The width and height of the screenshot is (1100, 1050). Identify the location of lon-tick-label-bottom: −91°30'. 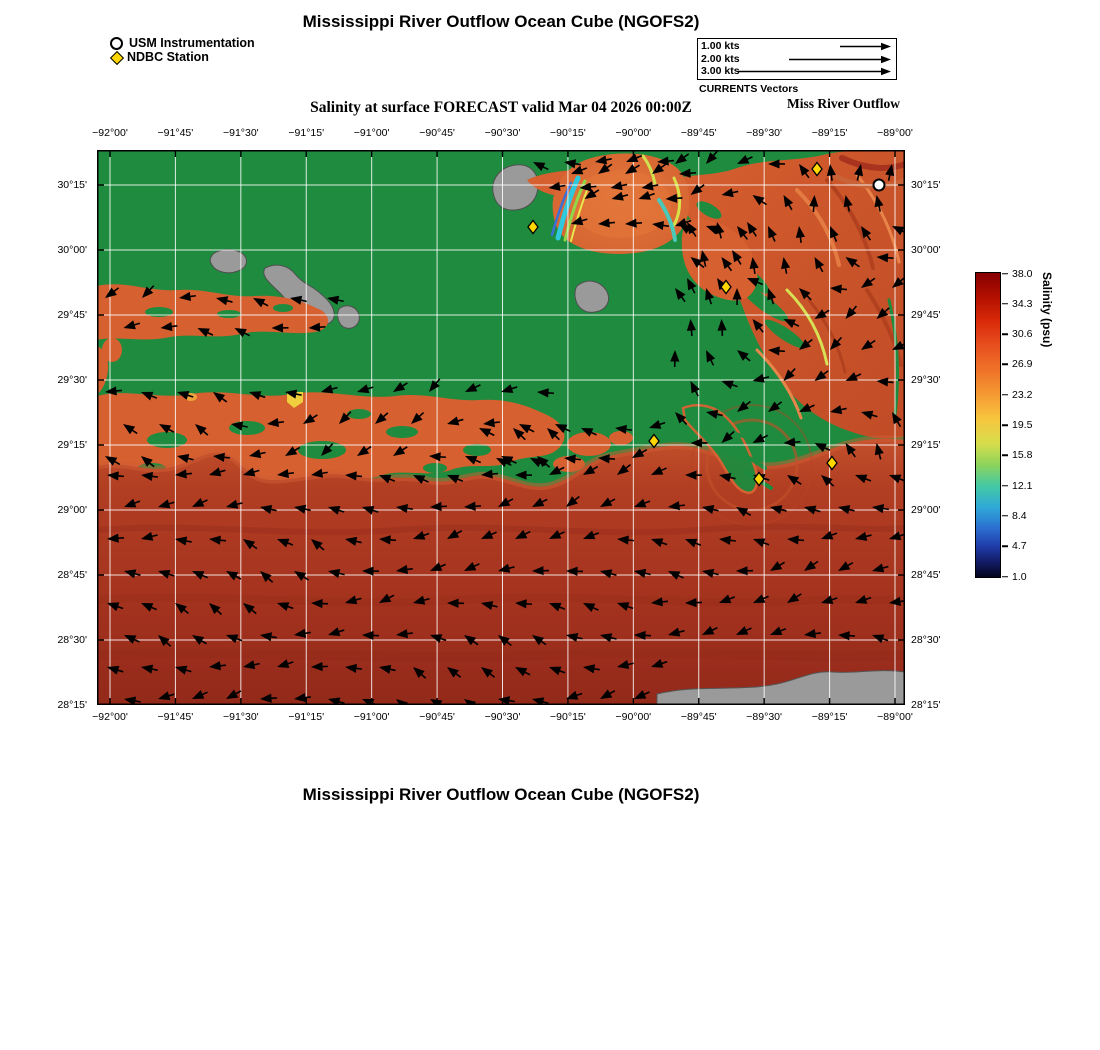
(240, 717).